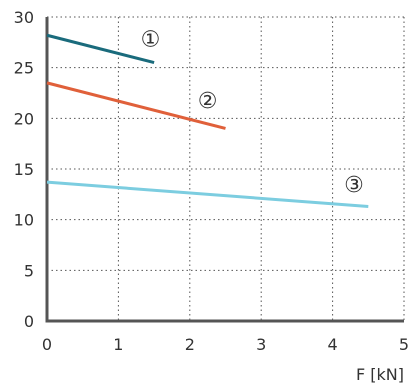 This screenshot has height=385, width=409. What do you see at coordinates (190, 344) in the screenshot?
I see `x-tick-label: 2` at bounding box center [190, 344].